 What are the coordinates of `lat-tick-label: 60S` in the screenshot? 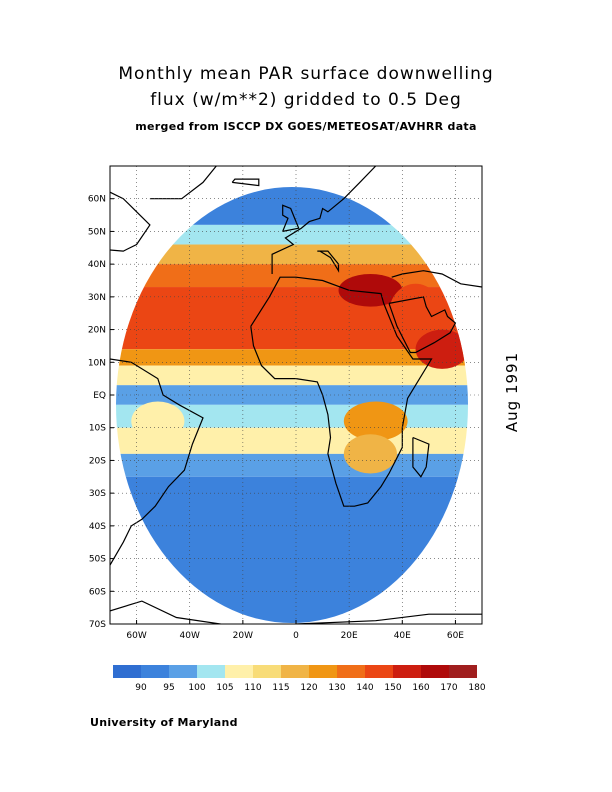 It's located at (97, 592).